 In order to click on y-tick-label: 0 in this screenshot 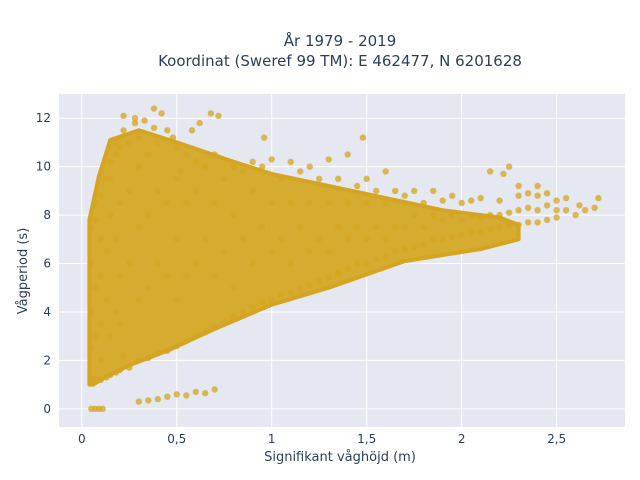, I will do `click(47, 409)`.